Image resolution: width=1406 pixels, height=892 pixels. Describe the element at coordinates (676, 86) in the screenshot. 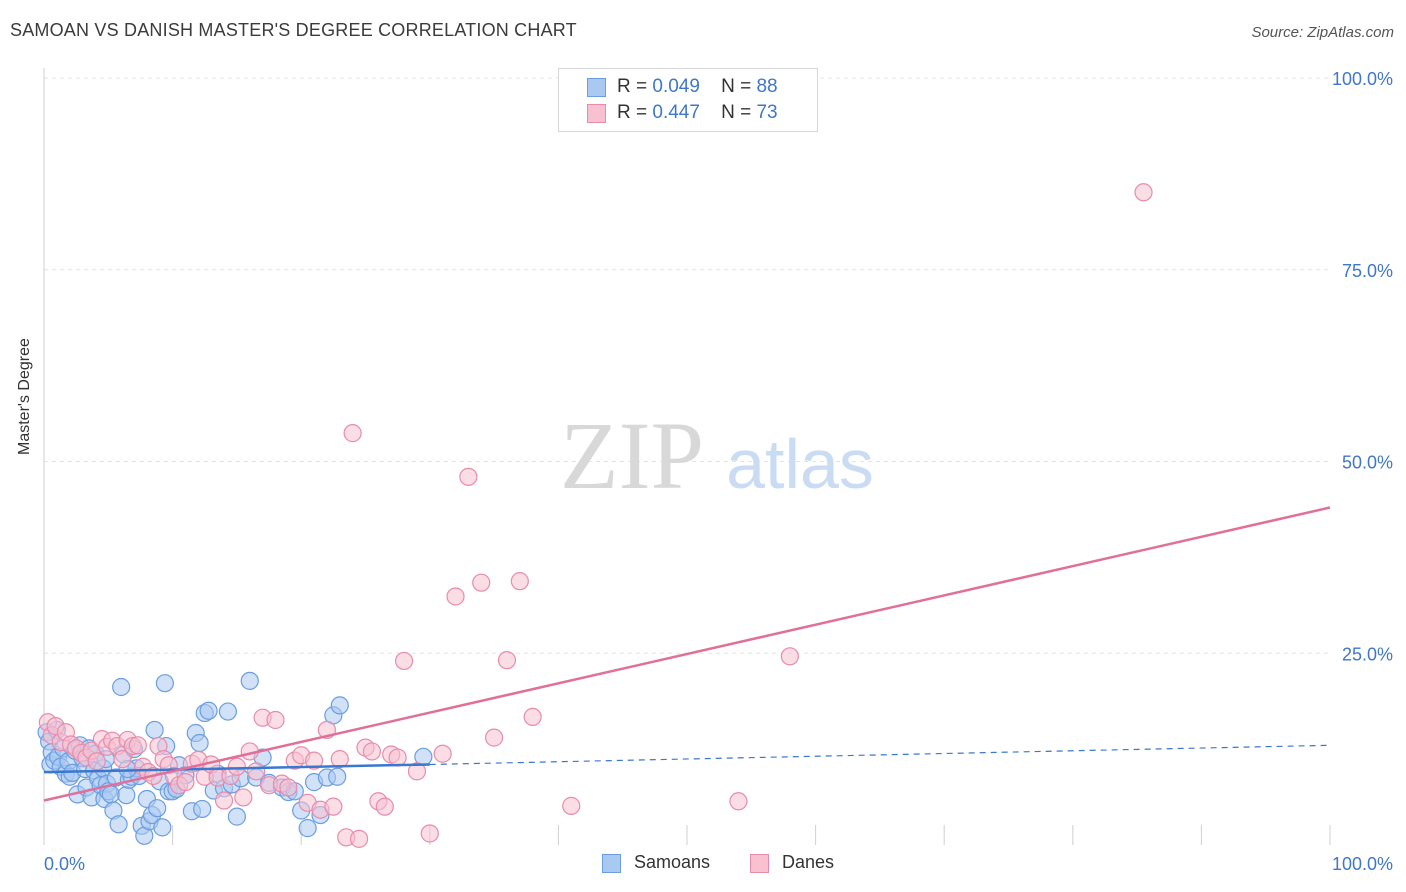

I see `legend-r-value: 0.049` at that location.